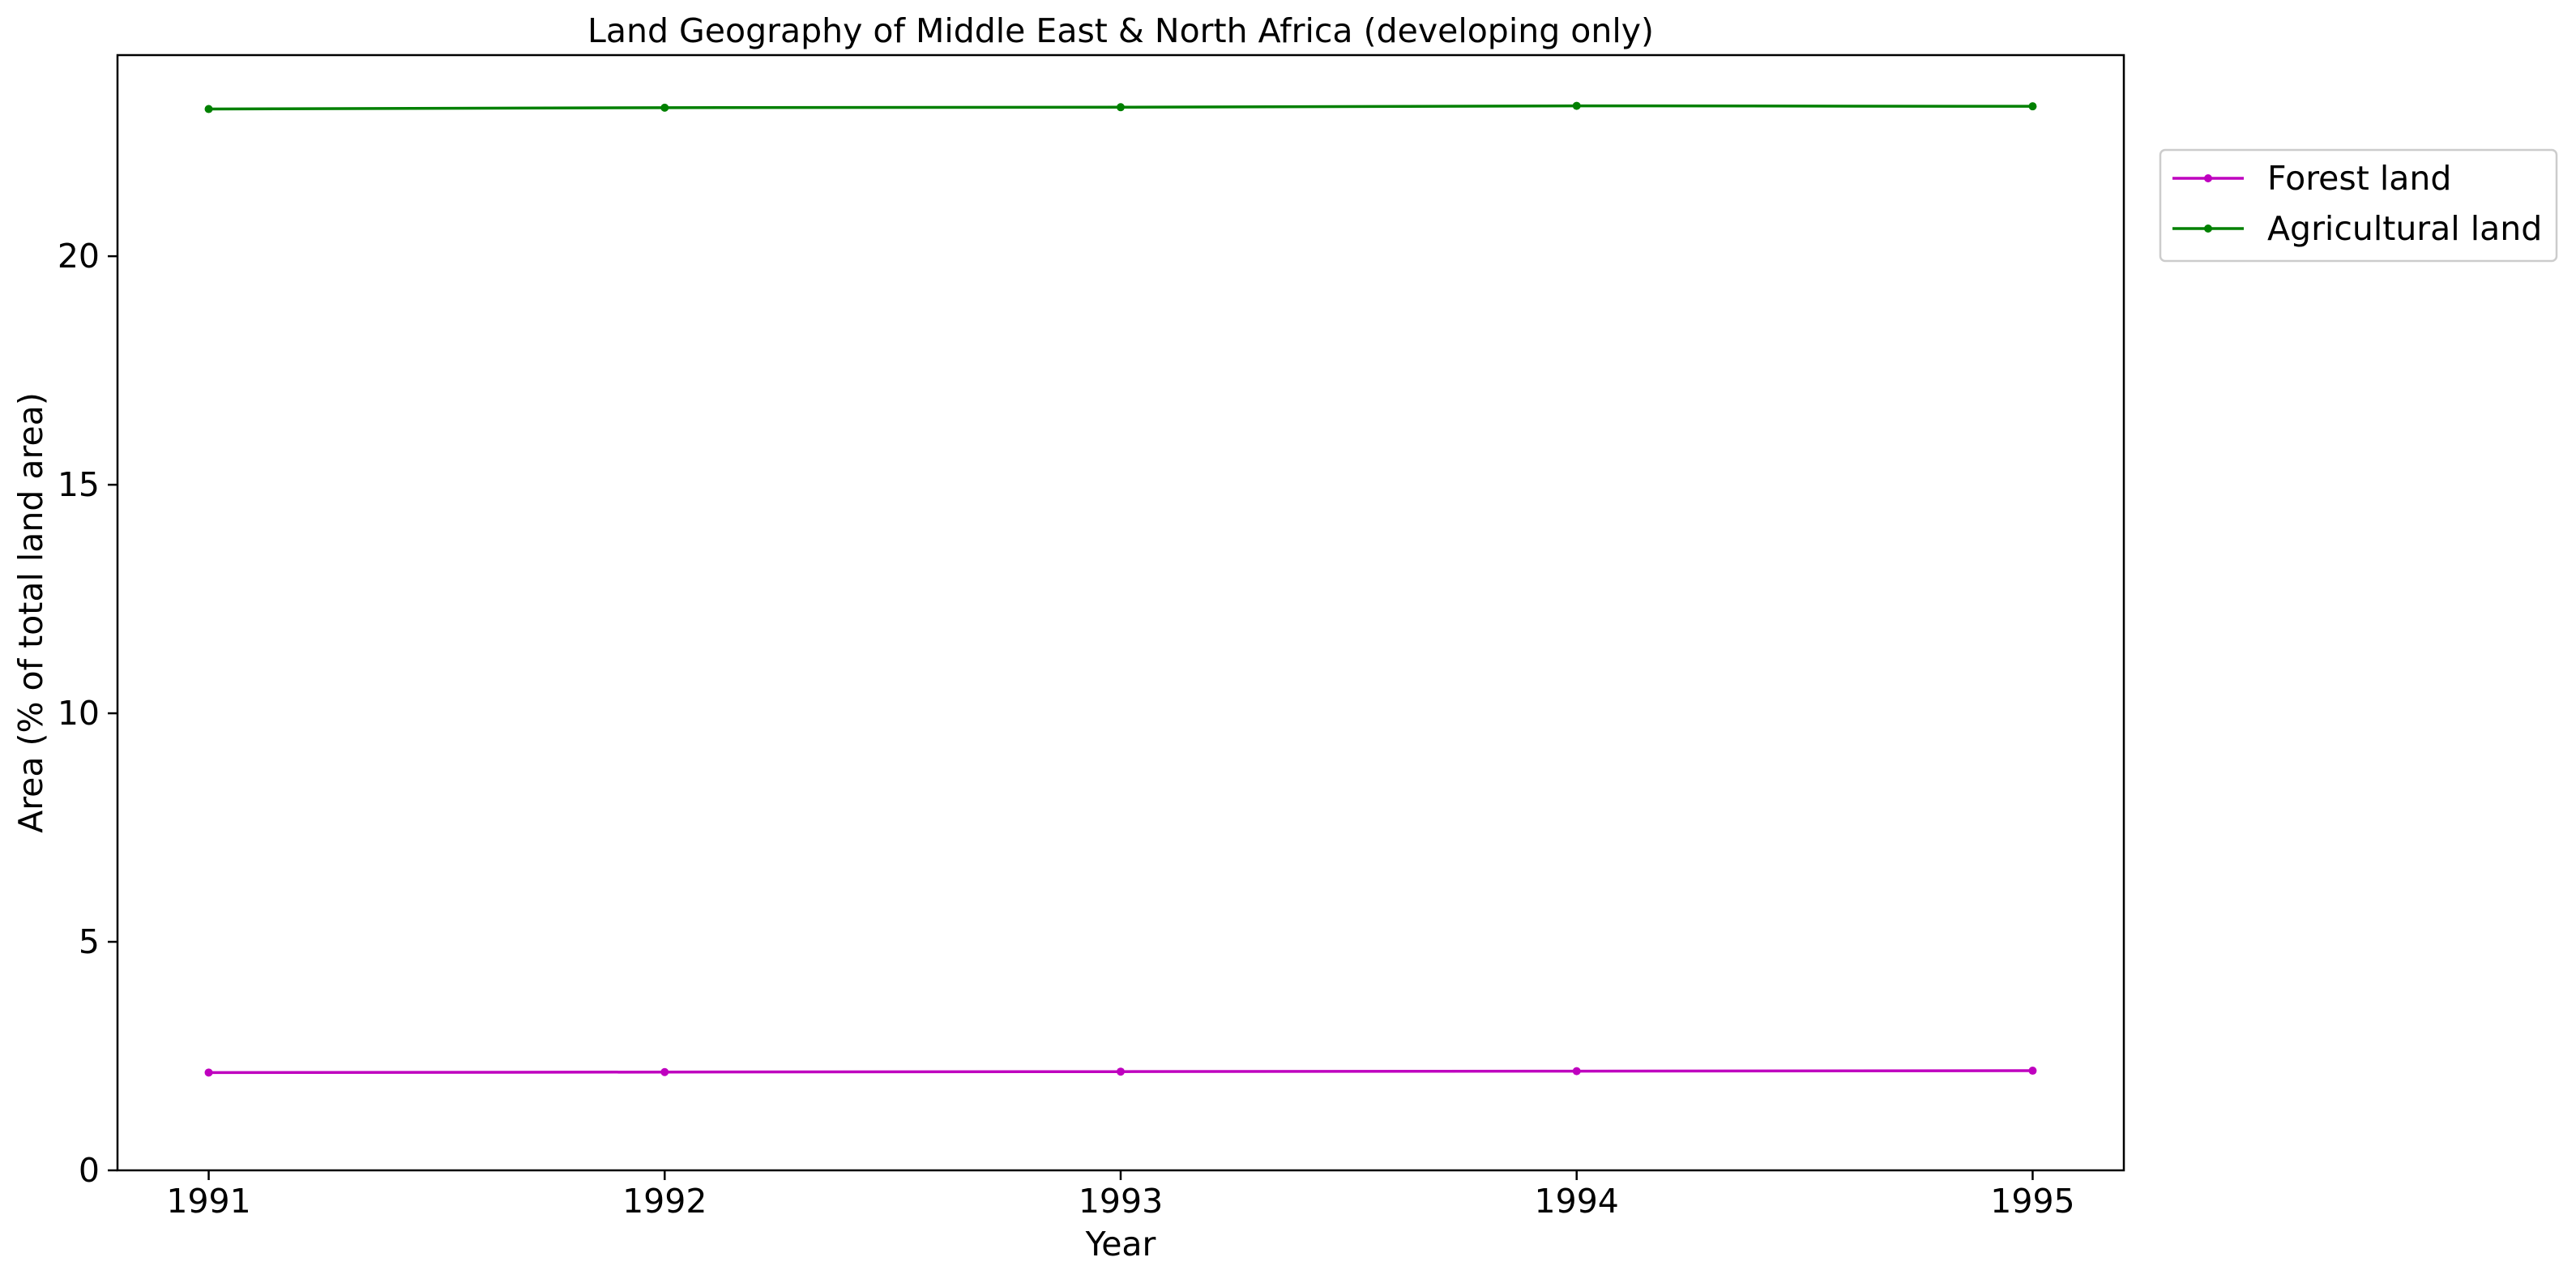  What do you see at coordinates (89, 1170) in the screenshot?
I see `y-tick-label: 0` at bounding box center [89, 1170].